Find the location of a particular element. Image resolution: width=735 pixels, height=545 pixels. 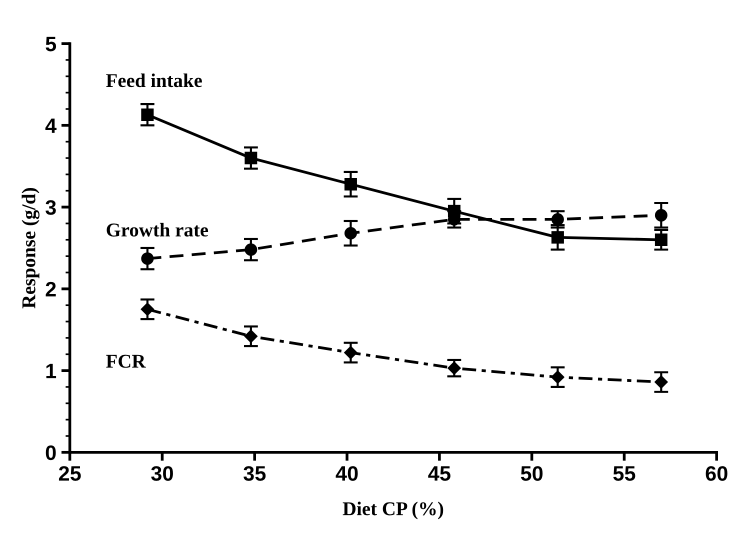

x-axis-title: Diet CP (%) is located at coordinates (393, 511).